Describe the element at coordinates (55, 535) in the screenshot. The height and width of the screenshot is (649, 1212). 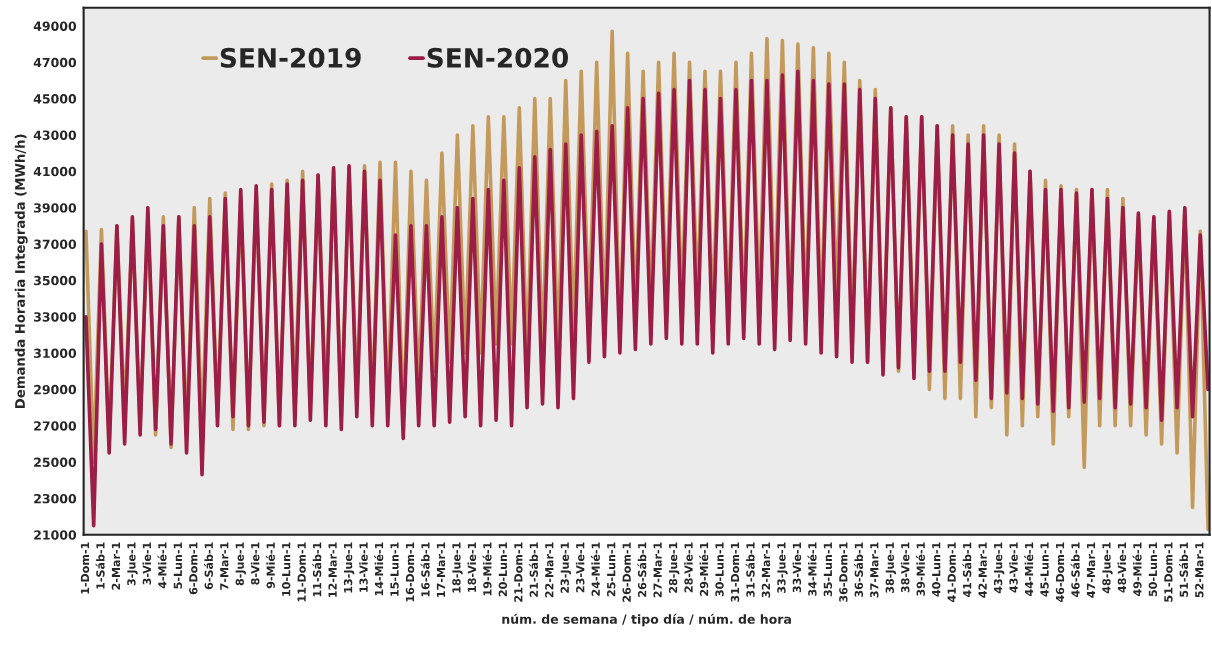
I see `y-tick-label: 21000` at that location.